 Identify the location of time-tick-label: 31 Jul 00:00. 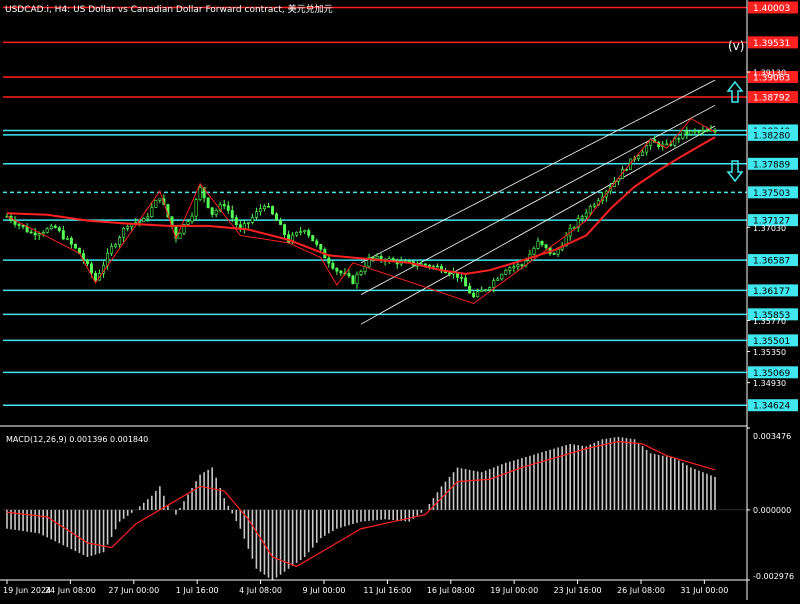
(704, 590).